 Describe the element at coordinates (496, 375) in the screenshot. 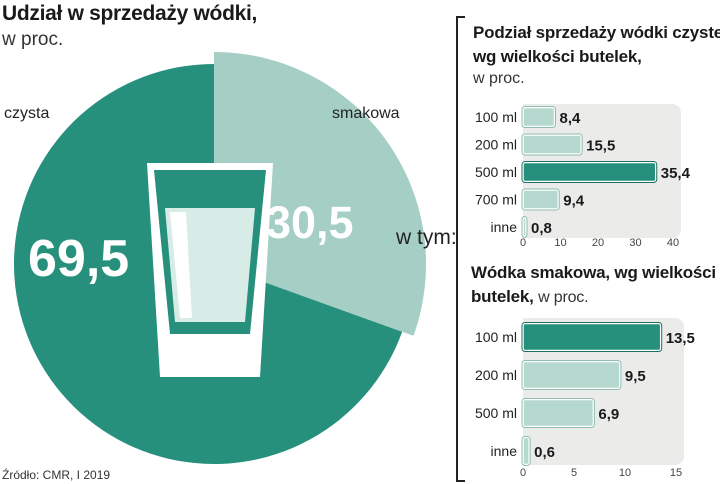

I see `bar-chart-2-category-label: 200 ml` at that location.